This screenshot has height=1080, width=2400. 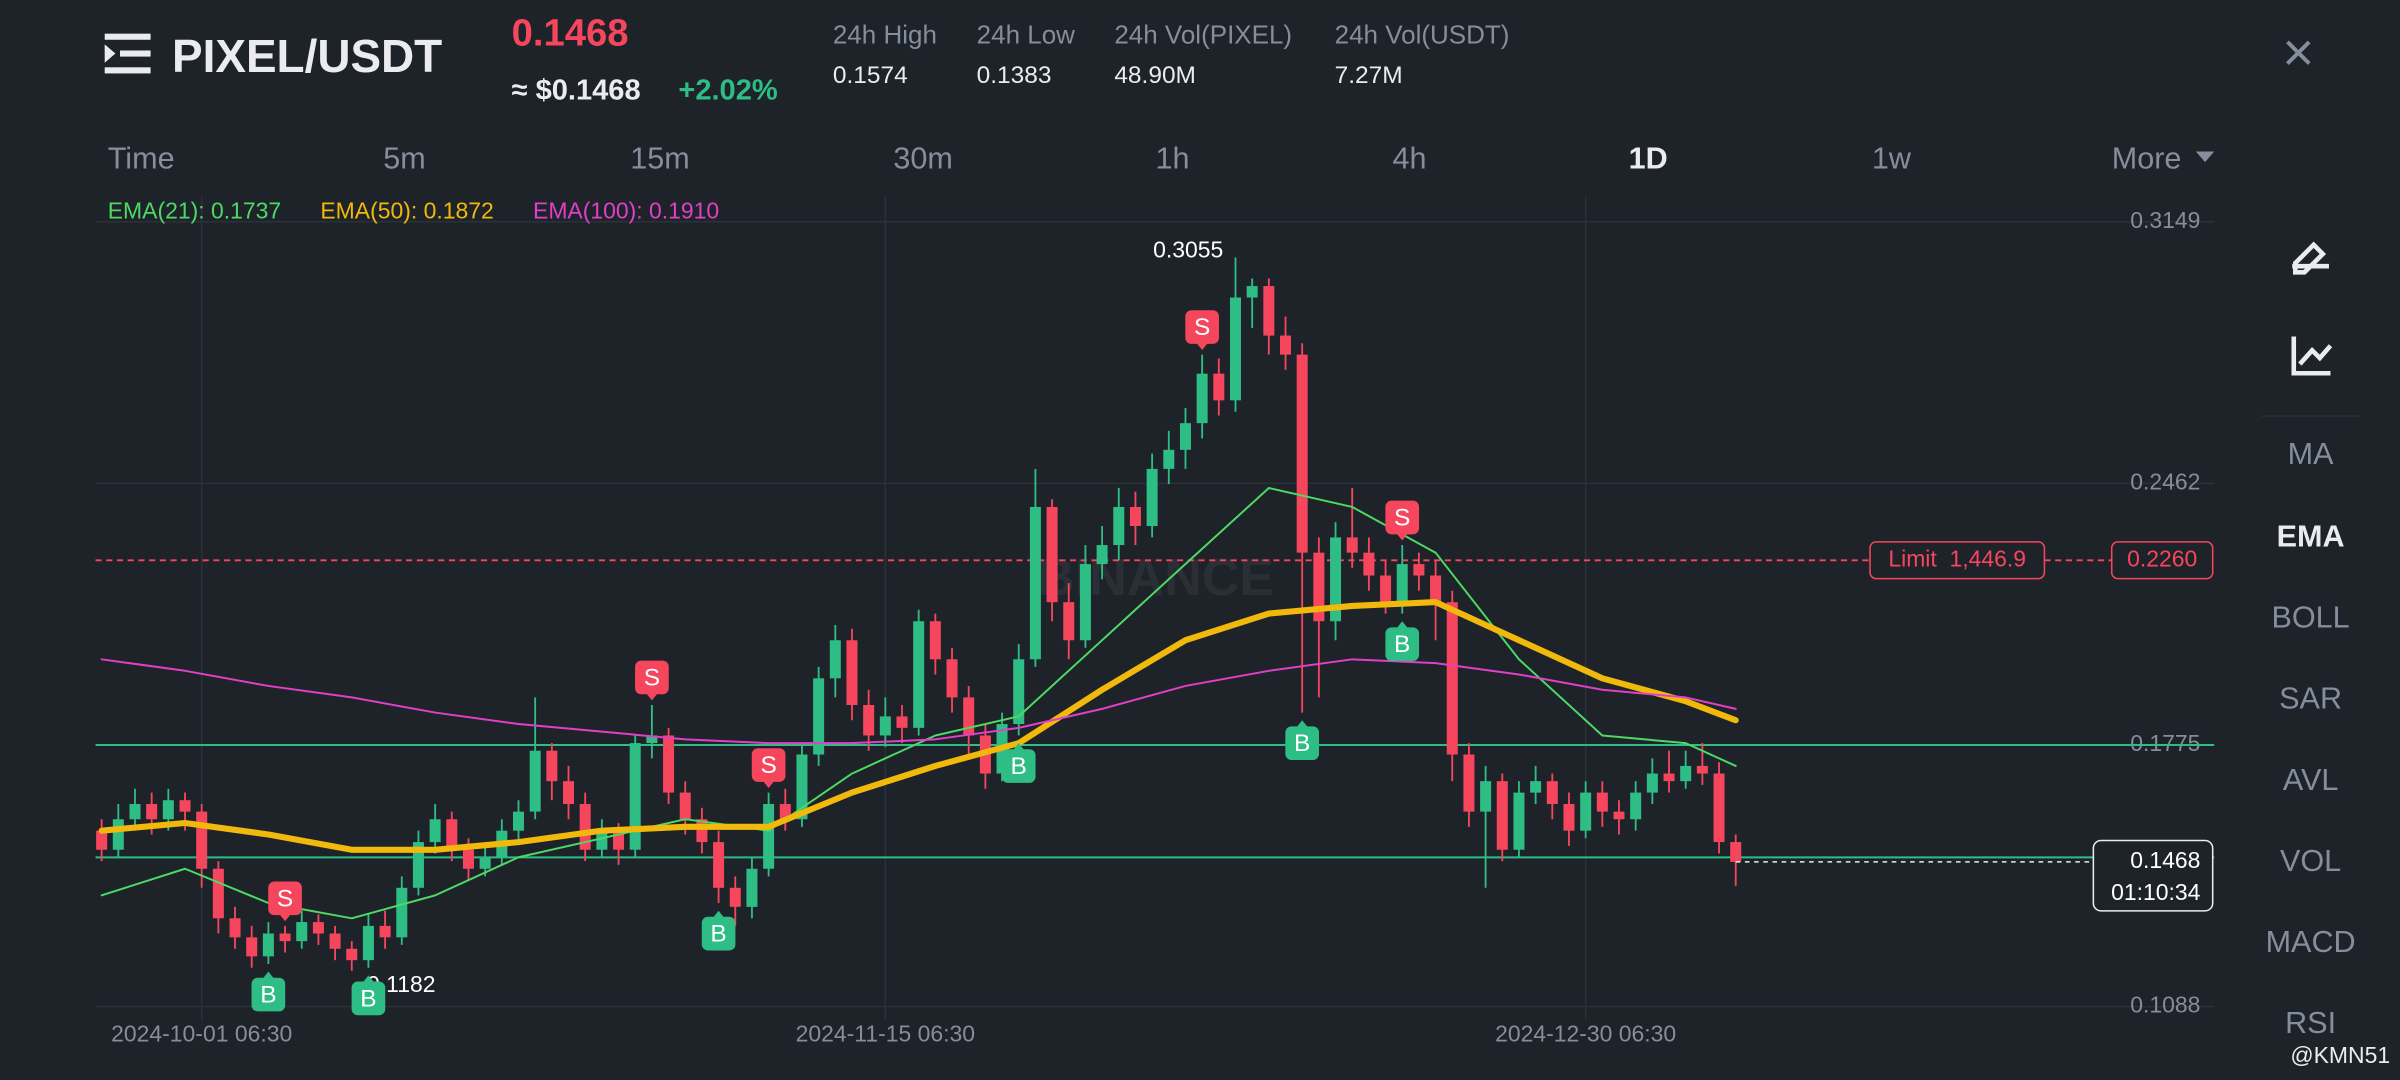 What do you see at coordinates (1892, 159) in the screenshot?
I see `timeframe: 1w` at bounding box center [1892, 159].